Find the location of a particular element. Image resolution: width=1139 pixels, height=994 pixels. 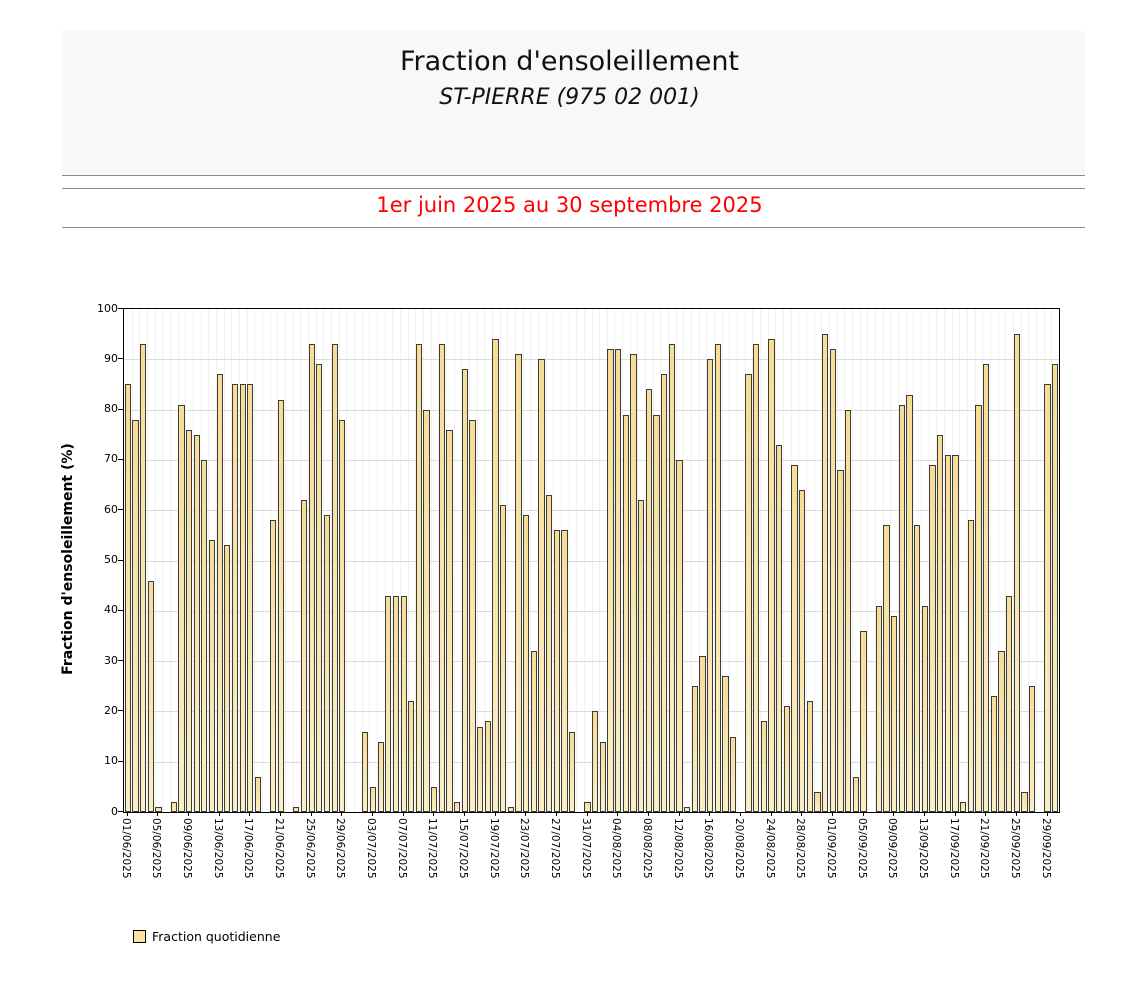

x-tick-label: 12/08/2025 is located at coordinates (677, 848).